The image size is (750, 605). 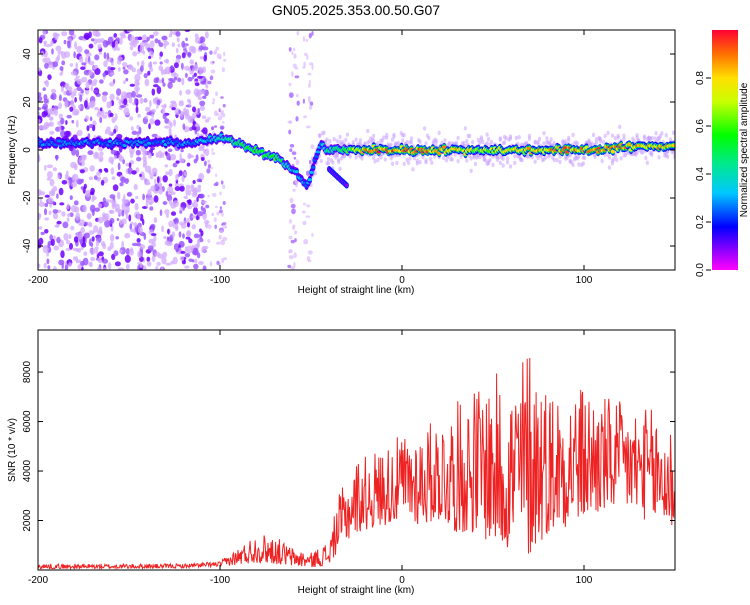 What do you see at coordinates (725, 150) in the screenshot?
I see `colorbar-gradient` at bounding box center [725, 150].